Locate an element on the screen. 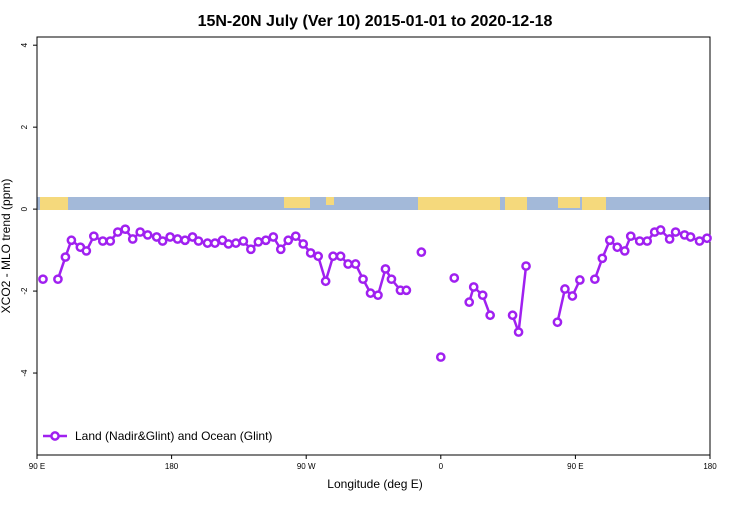  x-tick-label: 90 W is located at coordinates (306, 466).